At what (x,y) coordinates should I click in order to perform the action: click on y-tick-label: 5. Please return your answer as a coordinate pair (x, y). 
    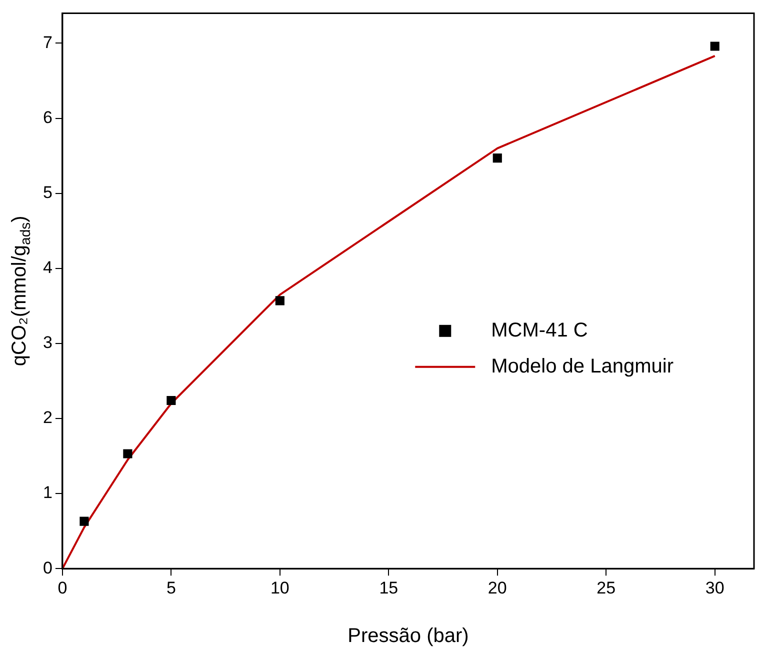
    Looking at the image, I should click on (47, 192).